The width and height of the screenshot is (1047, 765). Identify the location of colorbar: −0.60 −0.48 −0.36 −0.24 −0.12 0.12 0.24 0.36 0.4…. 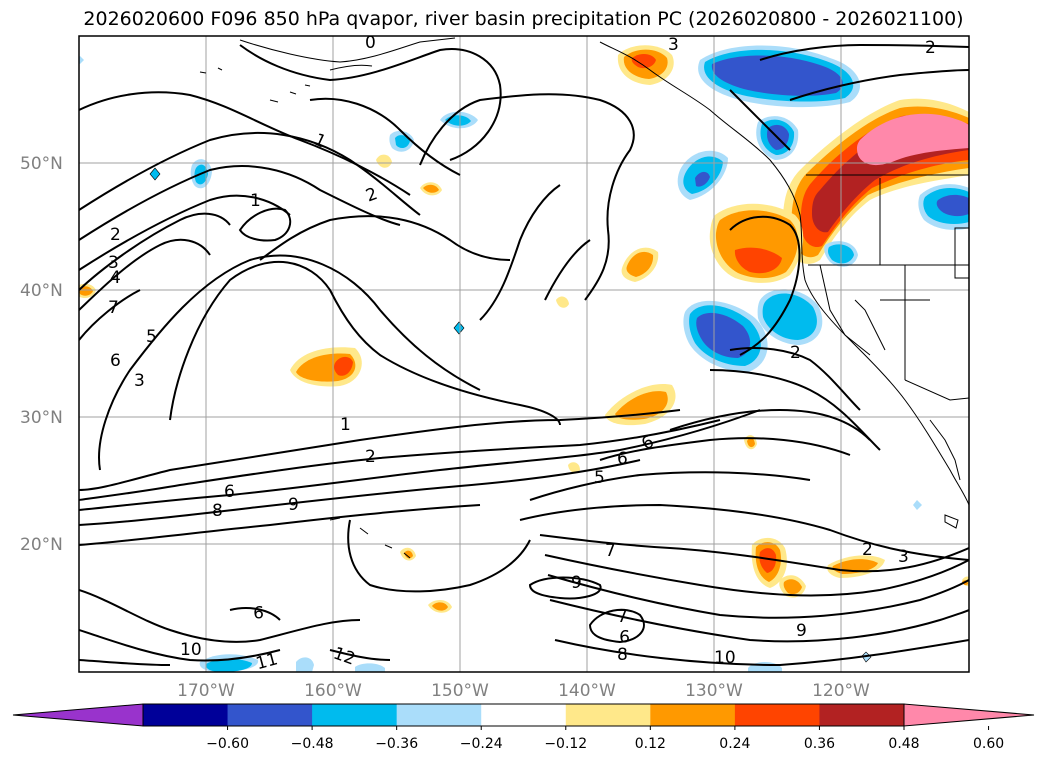
(523, 727).